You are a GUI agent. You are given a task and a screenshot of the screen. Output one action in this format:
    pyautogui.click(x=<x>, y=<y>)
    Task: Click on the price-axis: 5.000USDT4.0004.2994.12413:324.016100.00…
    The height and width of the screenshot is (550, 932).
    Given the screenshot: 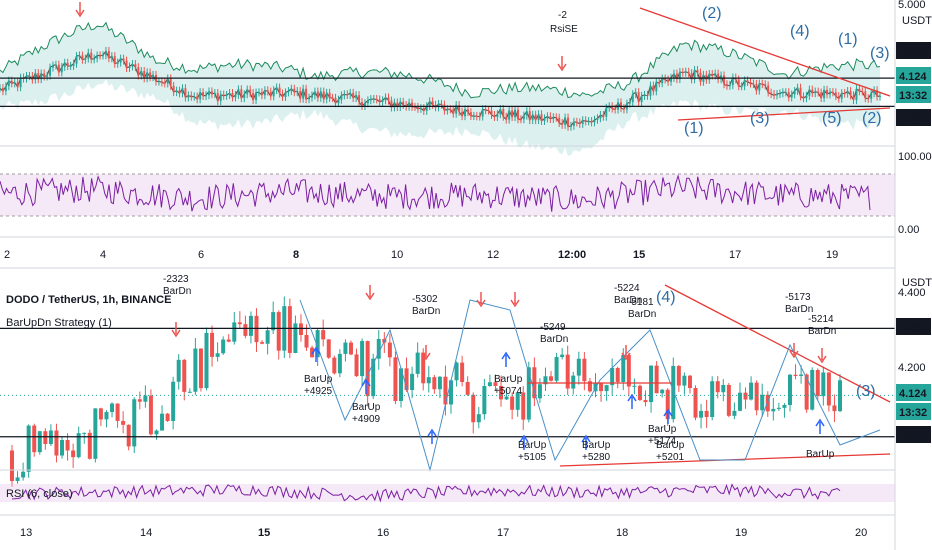 What is the action you would take?
    pyautogui.click(x=913, y=275)
    